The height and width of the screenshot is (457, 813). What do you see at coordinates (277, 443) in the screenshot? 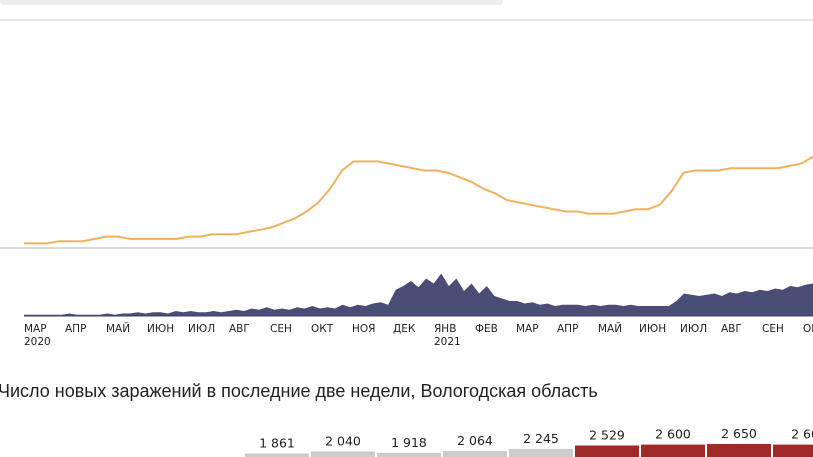
I see `bar-value-label: 1 861` at bounding box center [277, 443].